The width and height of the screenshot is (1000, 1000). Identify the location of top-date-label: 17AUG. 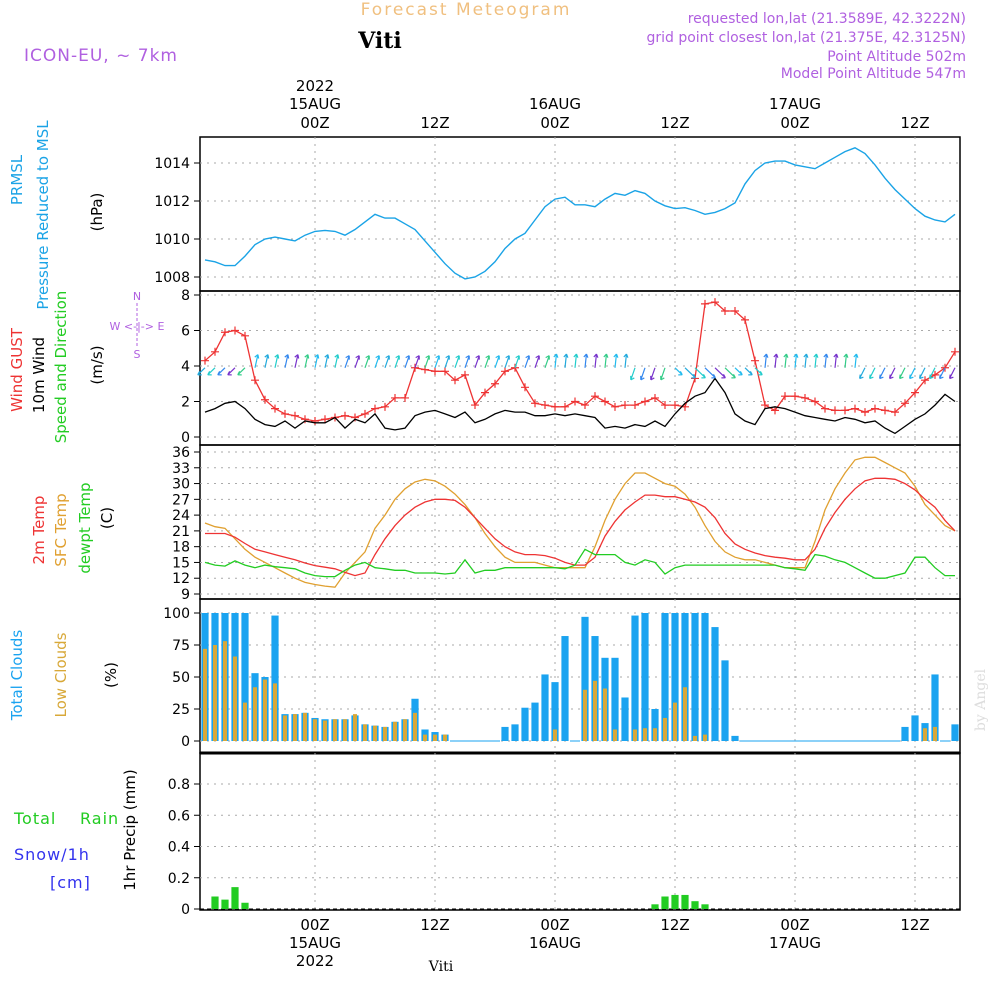
(795, 104).